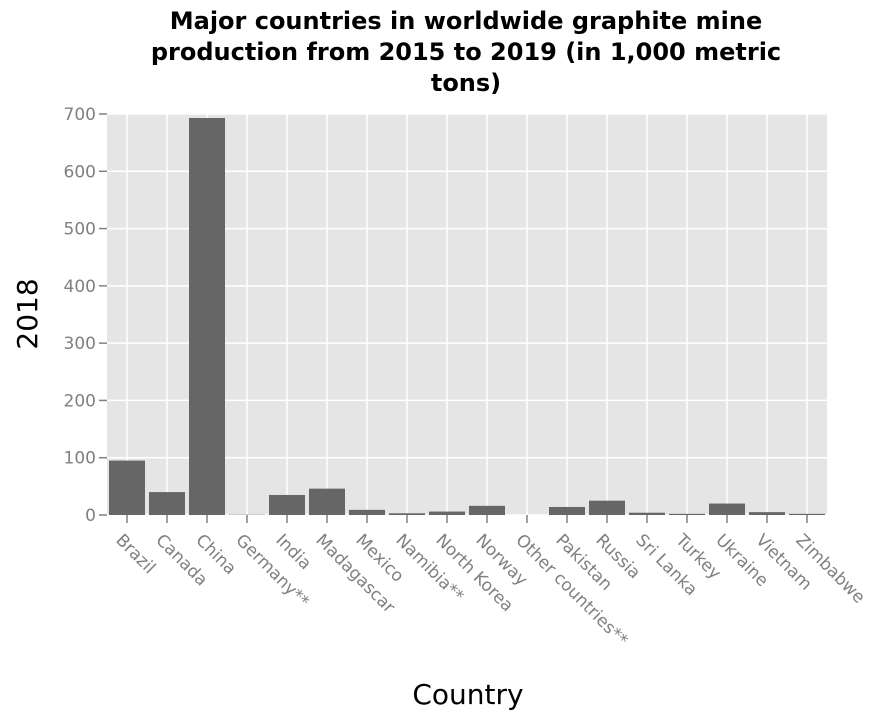 This screenshot has height=720, width=890. Describe the element at coordinates (80, 172) in the screenshot. I see `y-tick-label: 600` at that location.